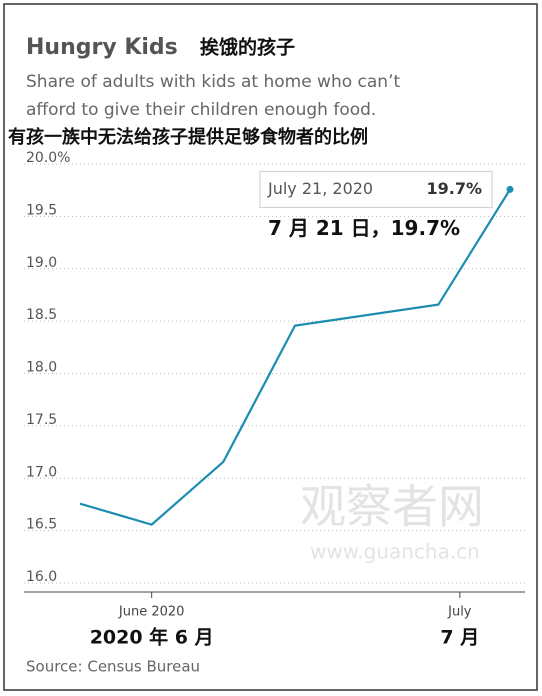  Describe the element at coordinates (113, 667) in the screenshot. I see `source: Source: Census Bureau` at that location.